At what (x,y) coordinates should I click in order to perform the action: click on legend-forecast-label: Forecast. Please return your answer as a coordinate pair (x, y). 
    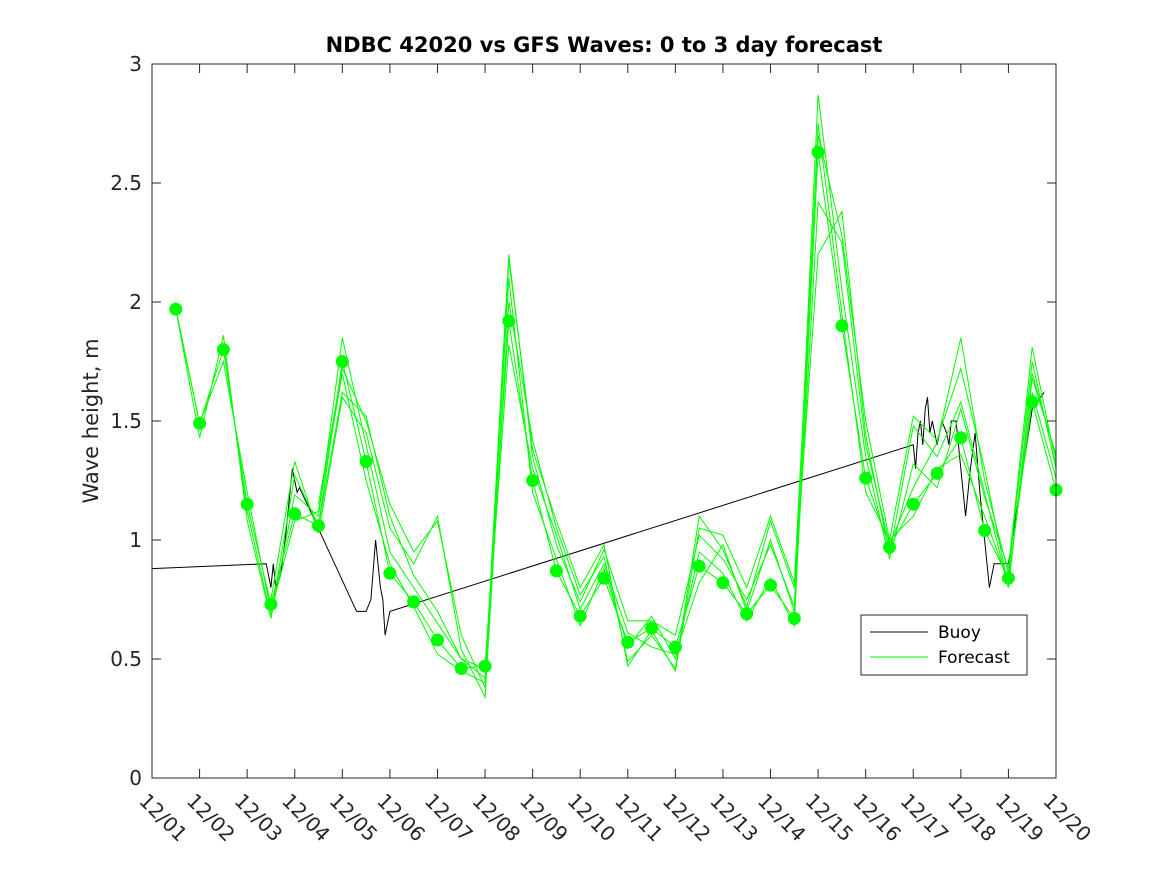
    Looking at the image, I should click on (974, 658).